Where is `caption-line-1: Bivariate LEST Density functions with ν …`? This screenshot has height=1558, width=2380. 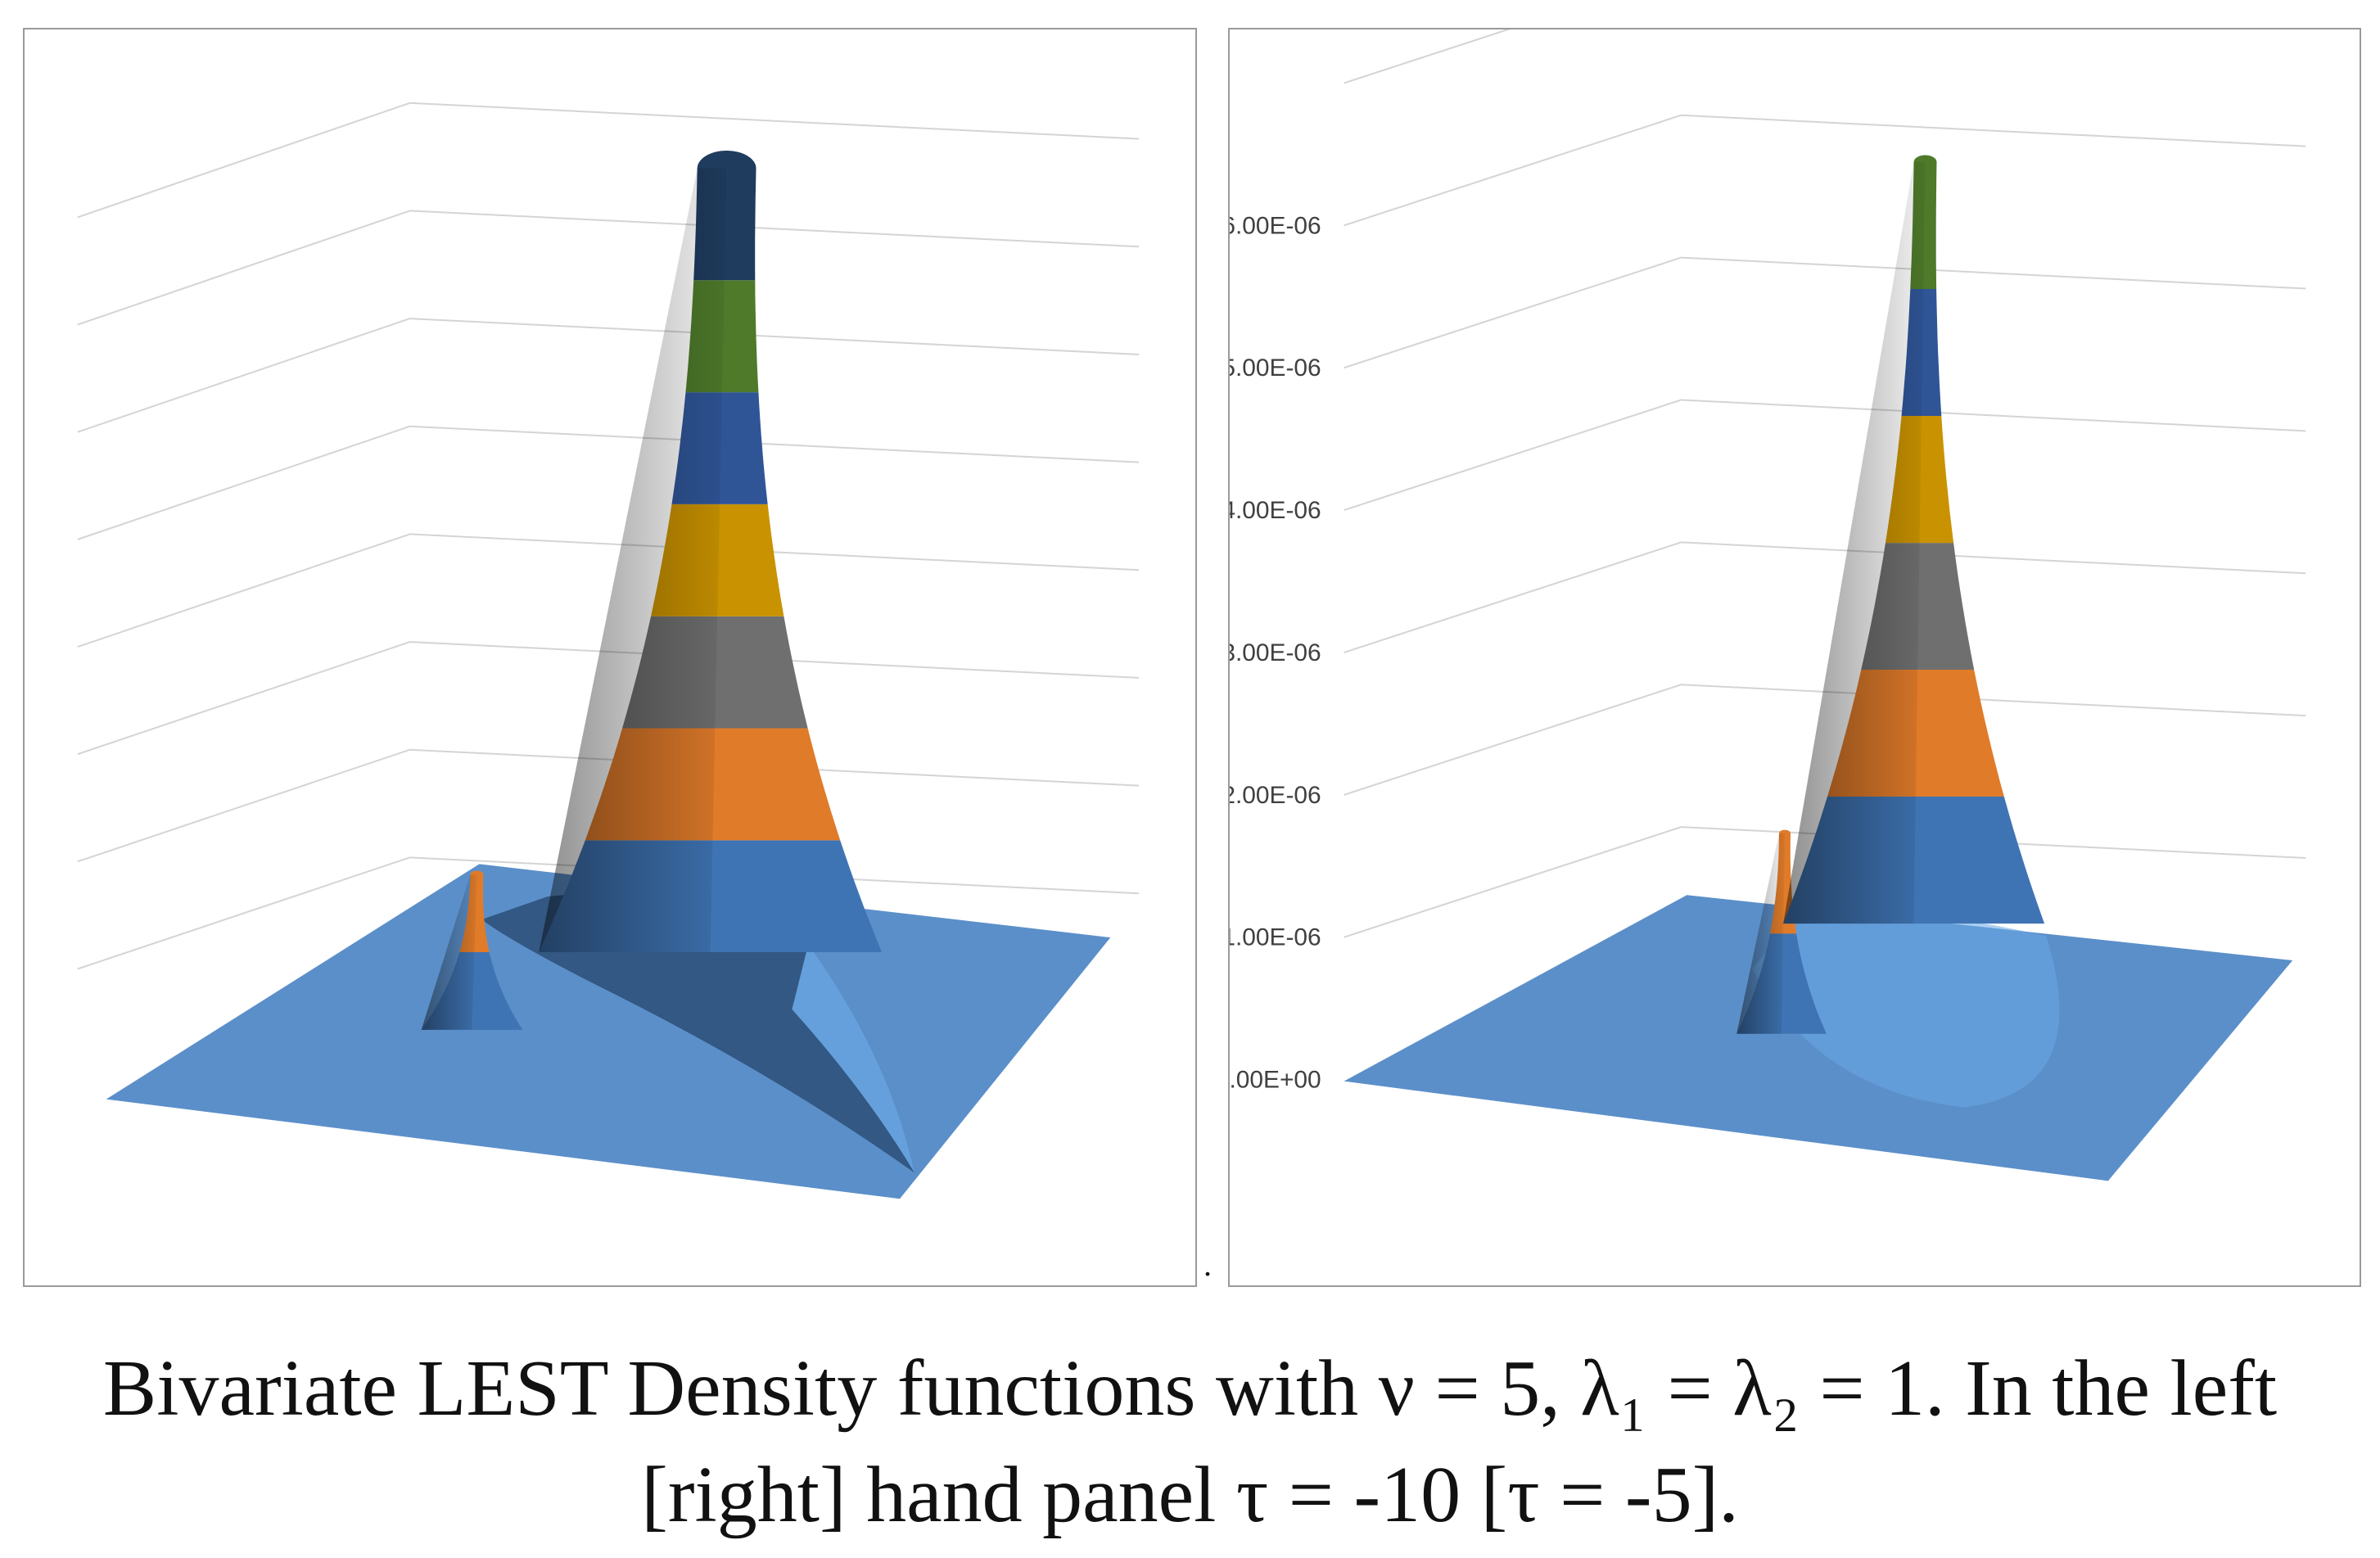
caption-line-1: Bivariate LEST Density functions with ν … is located at coordinates (1190, 1388).